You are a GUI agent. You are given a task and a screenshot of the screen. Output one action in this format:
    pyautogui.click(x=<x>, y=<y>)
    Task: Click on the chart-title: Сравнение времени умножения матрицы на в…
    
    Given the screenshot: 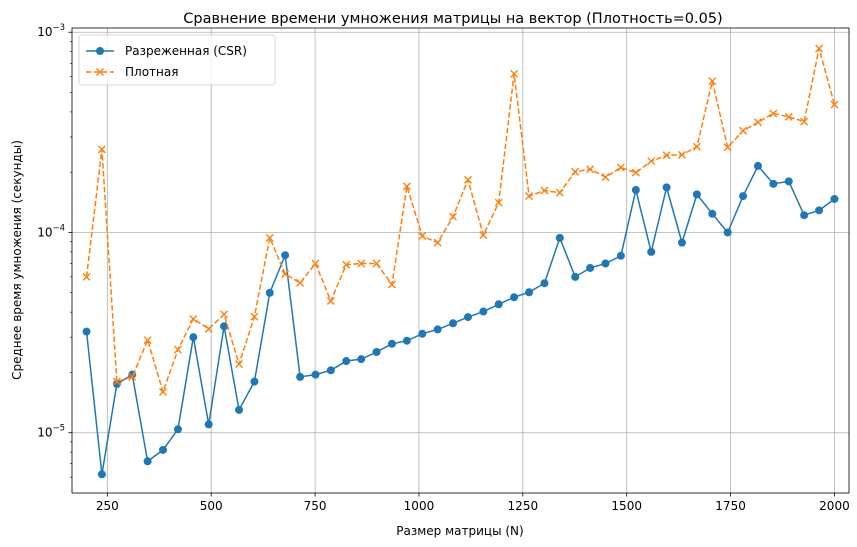 What is the action you would take?
    pyautogui.click(x=452, y=19)
    